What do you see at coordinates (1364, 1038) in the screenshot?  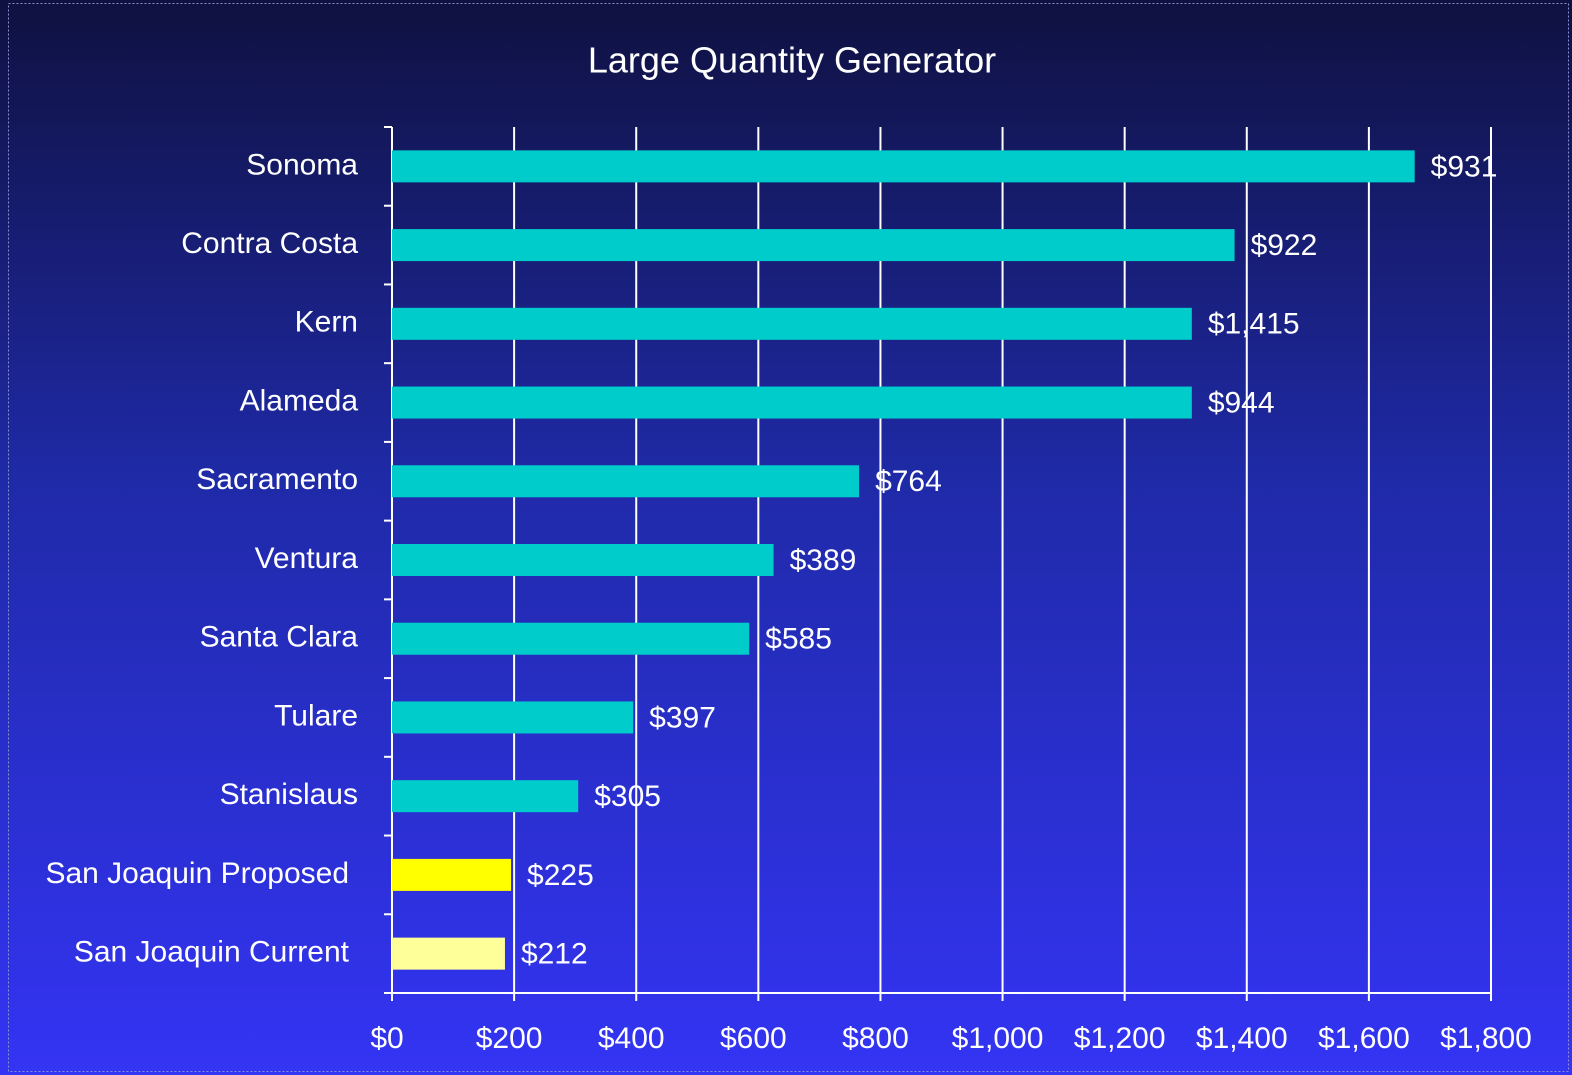 I see `x-tick-label: $1,600` at bounding box center [1364, 1038].